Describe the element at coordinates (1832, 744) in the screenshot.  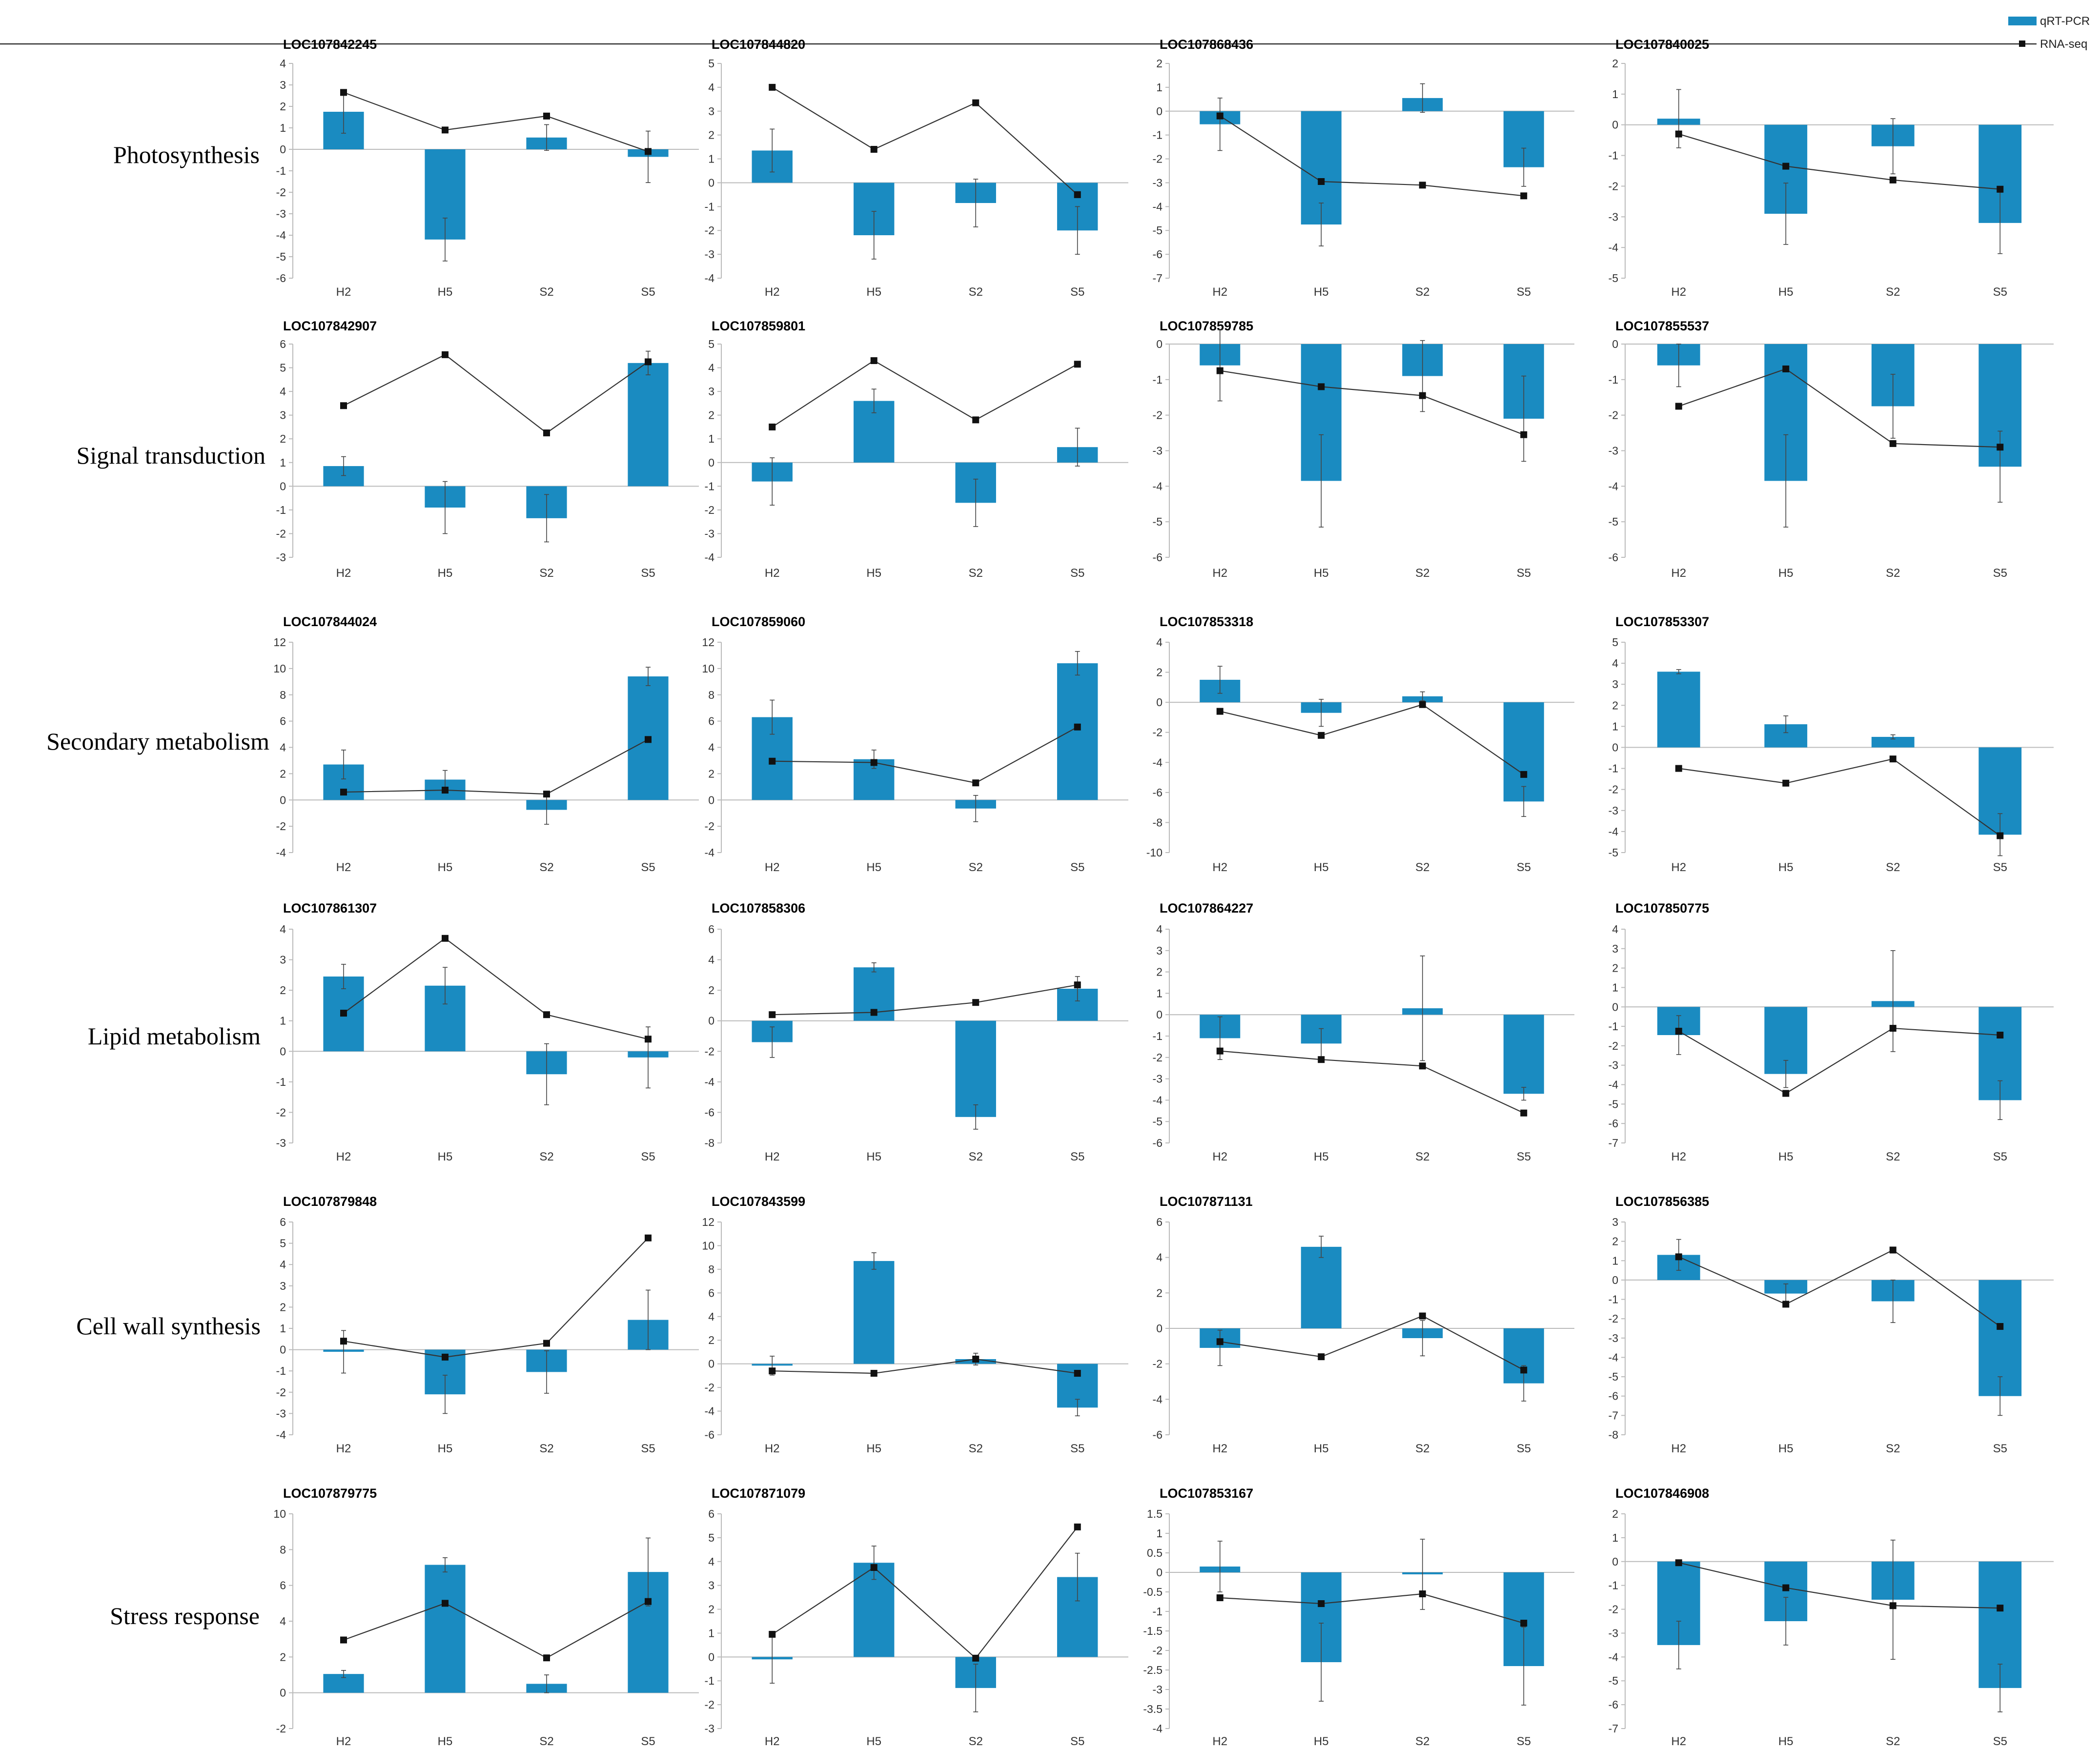
I see `chart-LOC107853307: LOC107853307 -5 -4 -3 -2 -1 0 1 2 3 4 5 H2 H5 S2 S5` at that location.